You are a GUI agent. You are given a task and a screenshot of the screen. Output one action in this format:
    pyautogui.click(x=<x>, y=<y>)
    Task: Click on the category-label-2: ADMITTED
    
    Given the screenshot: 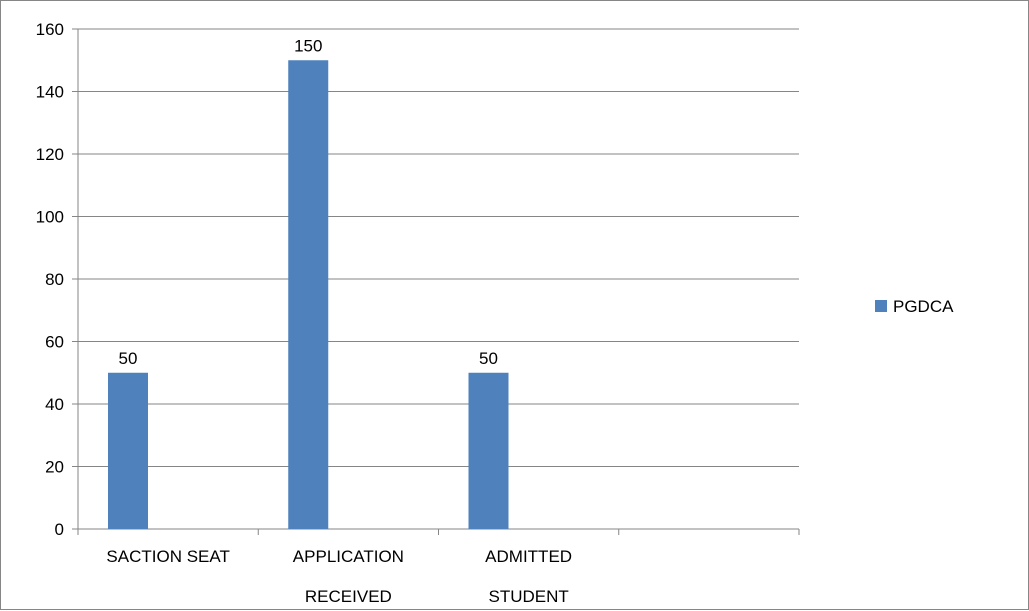 What is the action you would take?
    pyautogui.click(x=528, y=556)
    